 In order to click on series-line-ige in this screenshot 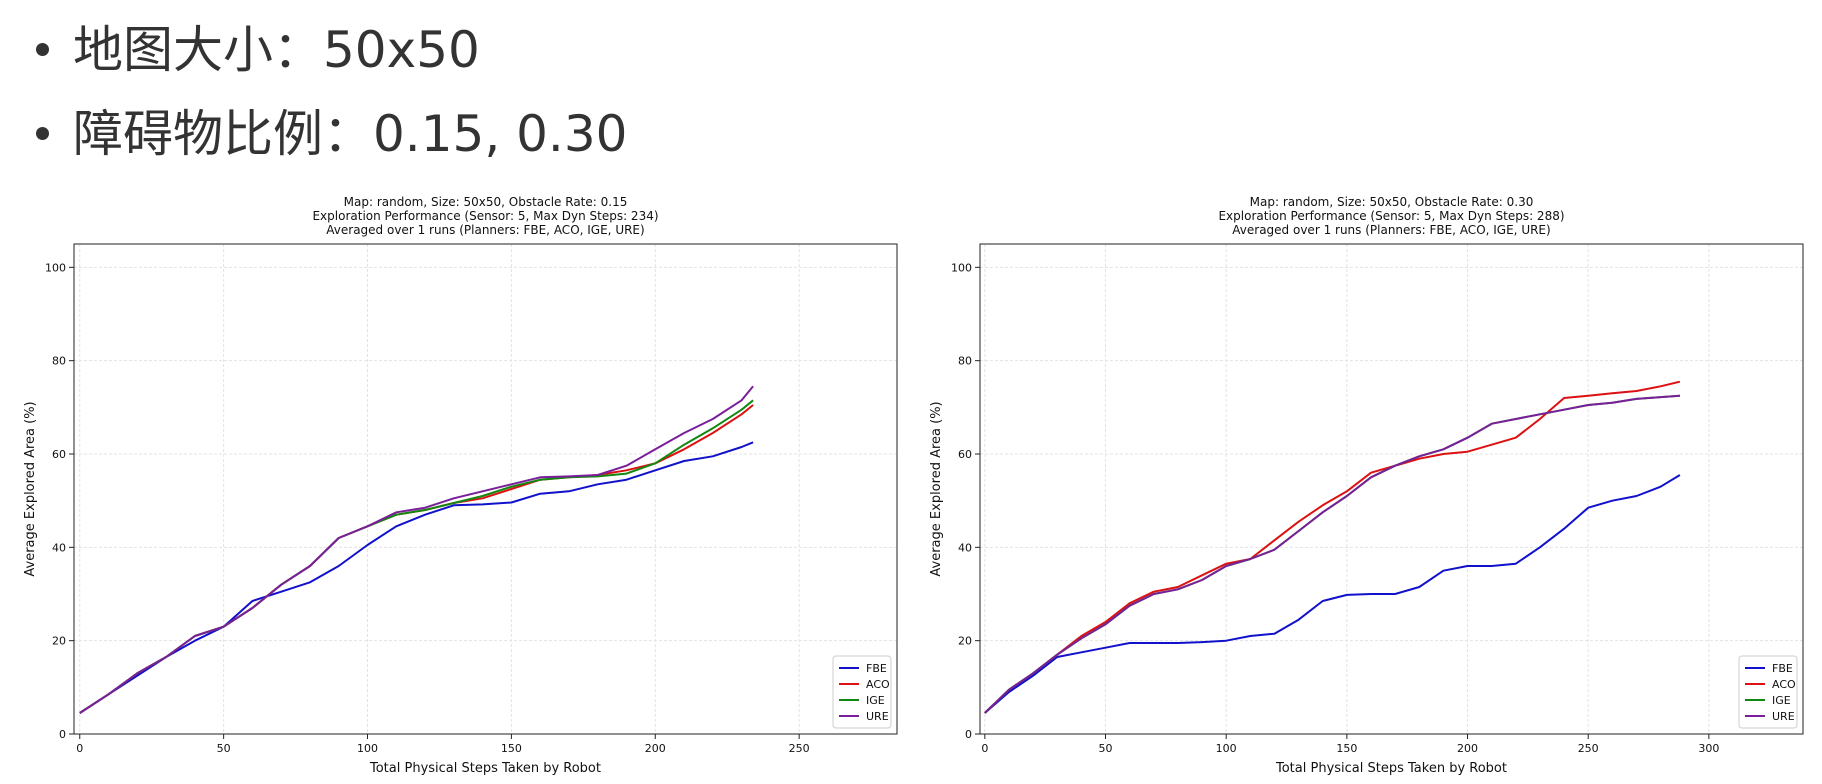, I will do `click(416, 556)`.